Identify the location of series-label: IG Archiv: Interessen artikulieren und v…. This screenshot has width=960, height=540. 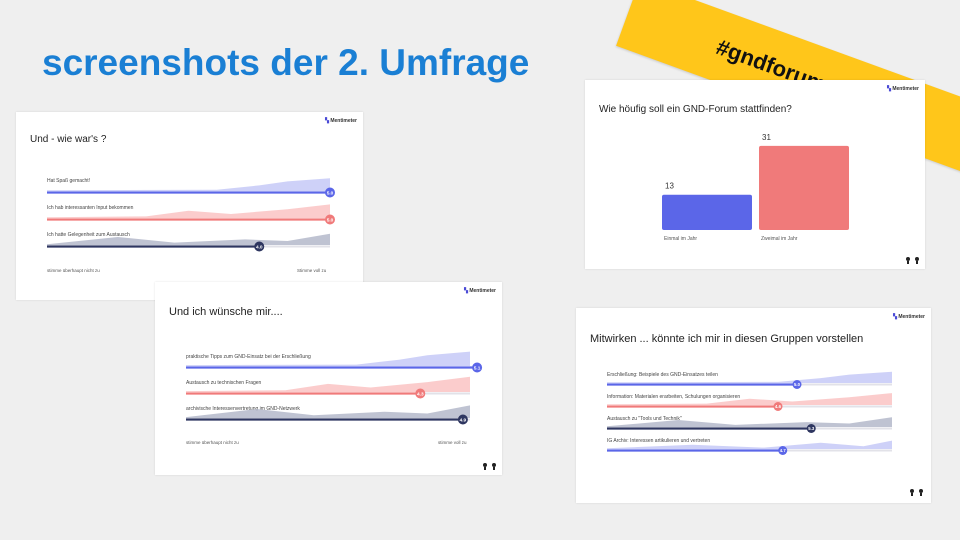
(658, 441).